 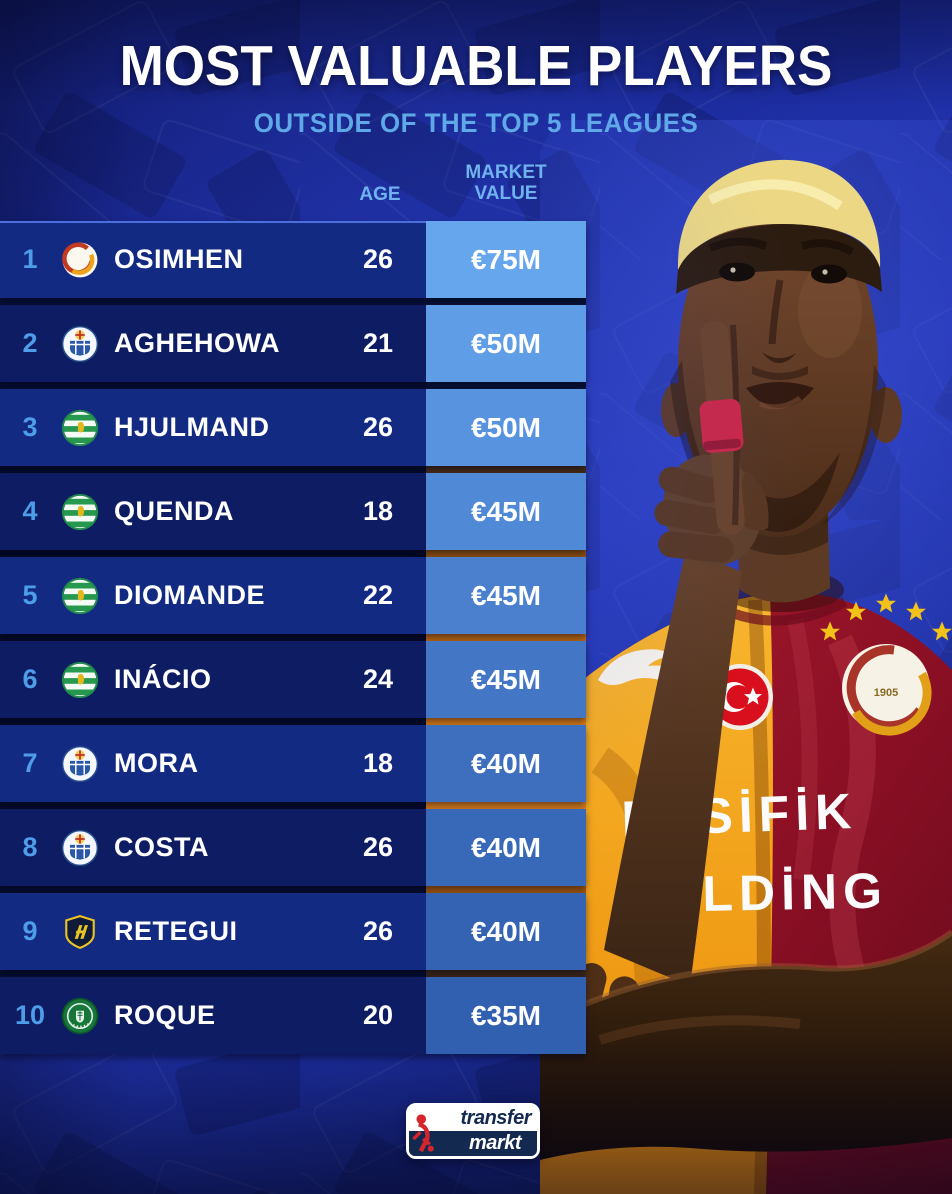 I want to click on club-crest-galatasaray-icon, so click(x=80, y=260).